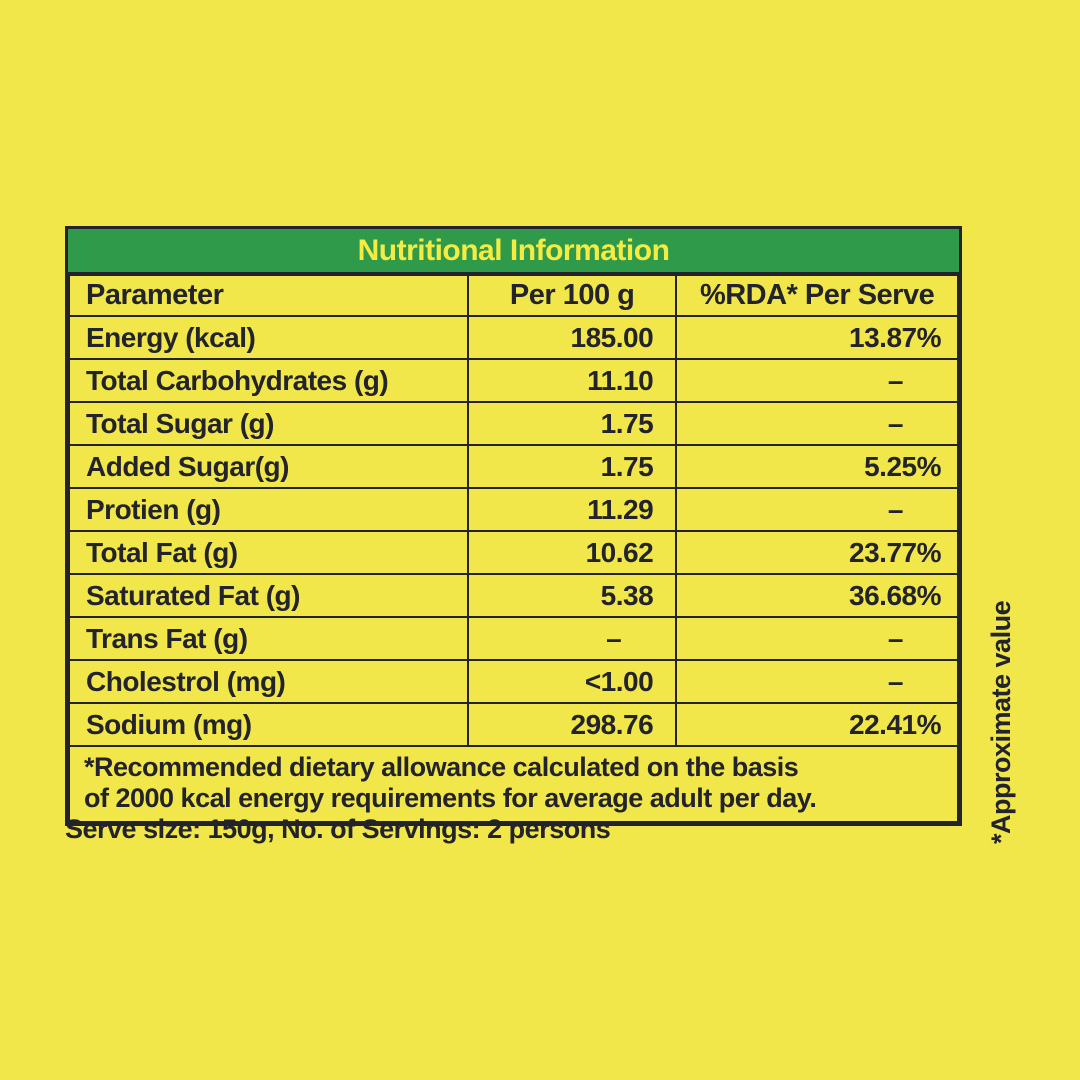 The image size is (1080, 1080). I want to click on cell-parameter: Total Carbohydrates (g), so click(268, 380).